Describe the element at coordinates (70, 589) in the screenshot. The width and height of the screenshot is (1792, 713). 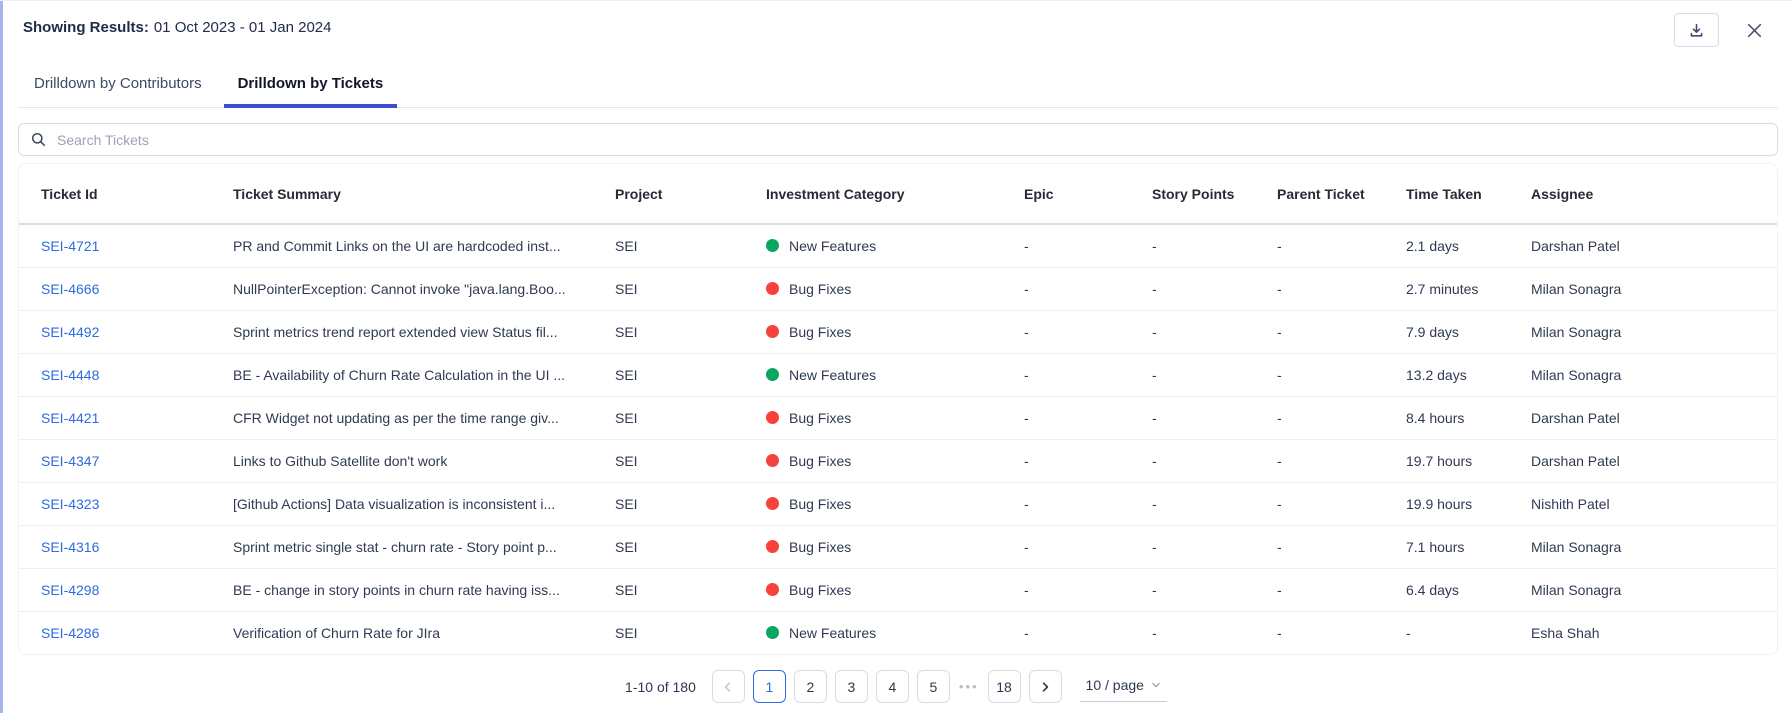
I see `ticket-id-link: SEI-4298` at that location.